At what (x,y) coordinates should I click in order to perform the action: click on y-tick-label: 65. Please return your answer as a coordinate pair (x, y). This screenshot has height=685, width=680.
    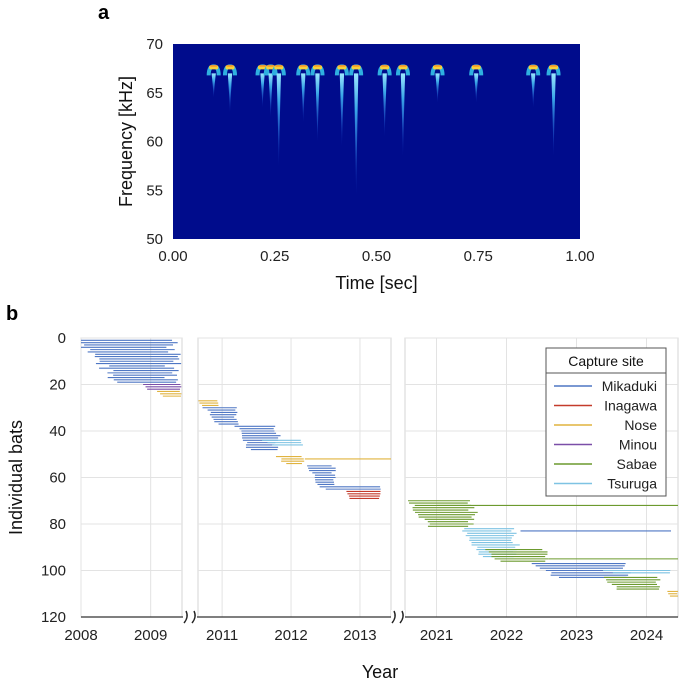
    Looking at the image, I should click on (154, 93).